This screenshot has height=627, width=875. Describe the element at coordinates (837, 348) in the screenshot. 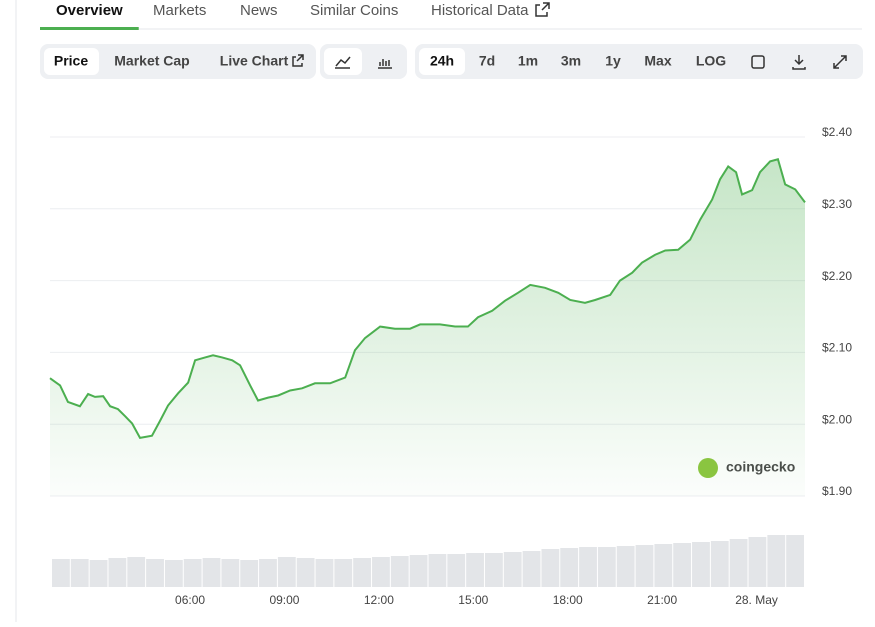

I see `y-tick-label: $2.10` at that location.